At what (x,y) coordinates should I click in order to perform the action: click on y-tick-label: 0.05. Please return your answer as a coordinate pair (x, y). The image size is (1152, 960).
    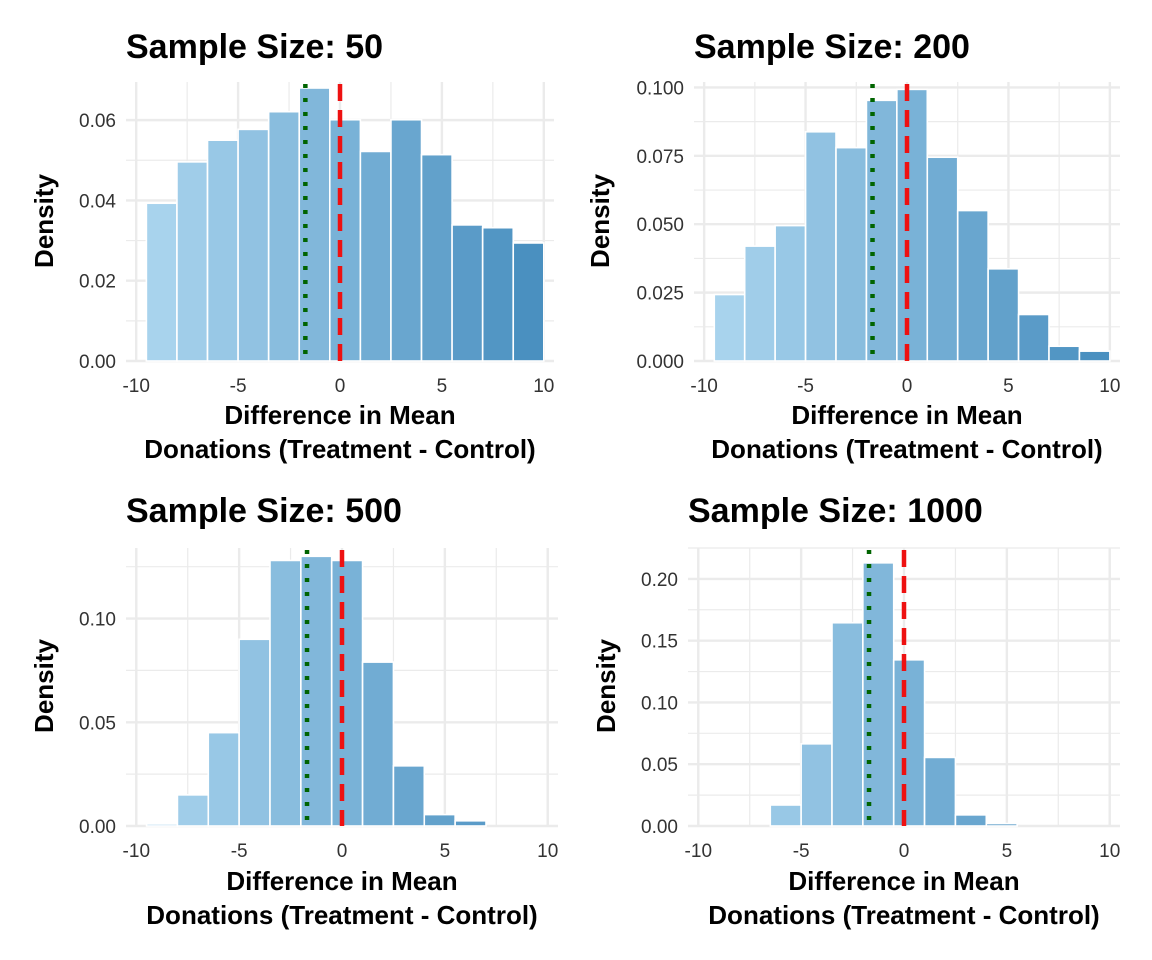
    Looking at the image, I should click on (97, 723).